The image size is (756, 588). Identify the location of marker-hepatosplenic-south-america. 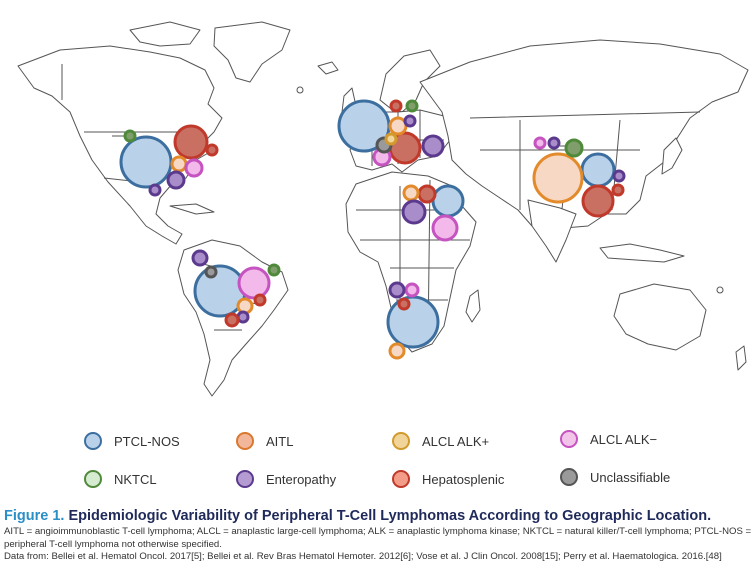
(260, 300).